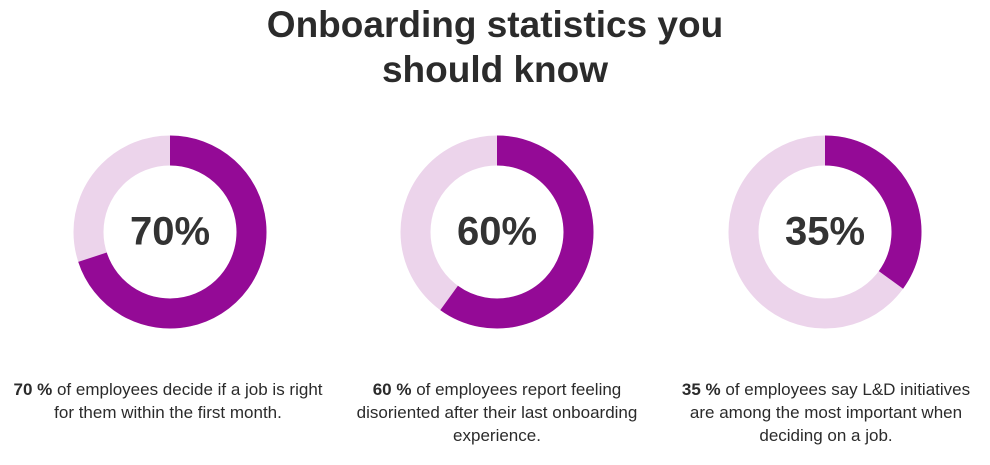 The height and width of the screenshot is (465, 990). Describe the element at coordinates (825, 232) in the screenshot. I see `donut-label: 35%` at that location.